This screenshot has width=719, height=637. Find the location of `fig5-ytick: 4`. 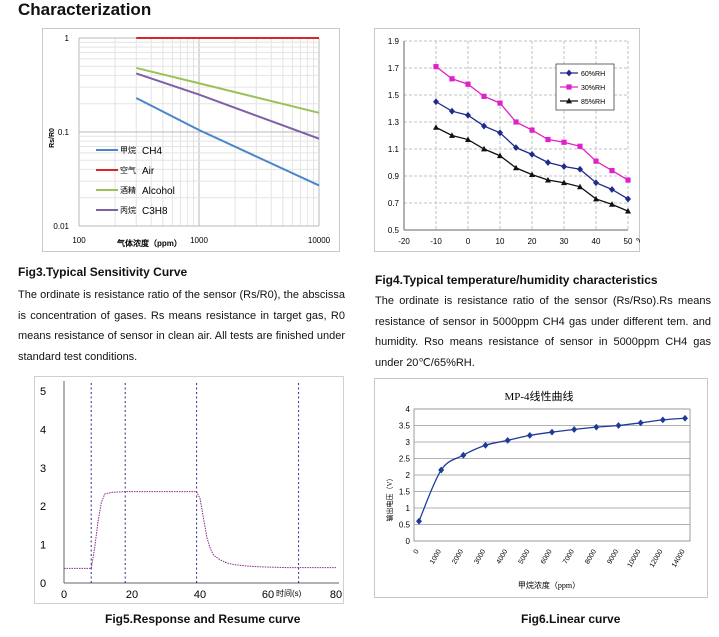

fig5-ytick: 4 is located at coordinates (43, 430).